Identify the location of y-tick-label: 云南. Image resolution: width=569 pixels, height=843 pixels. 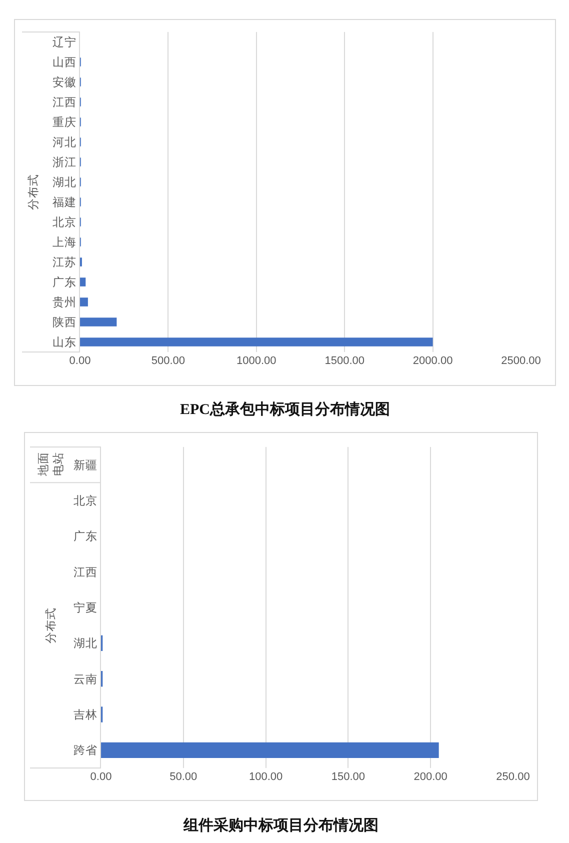
(86, 679).